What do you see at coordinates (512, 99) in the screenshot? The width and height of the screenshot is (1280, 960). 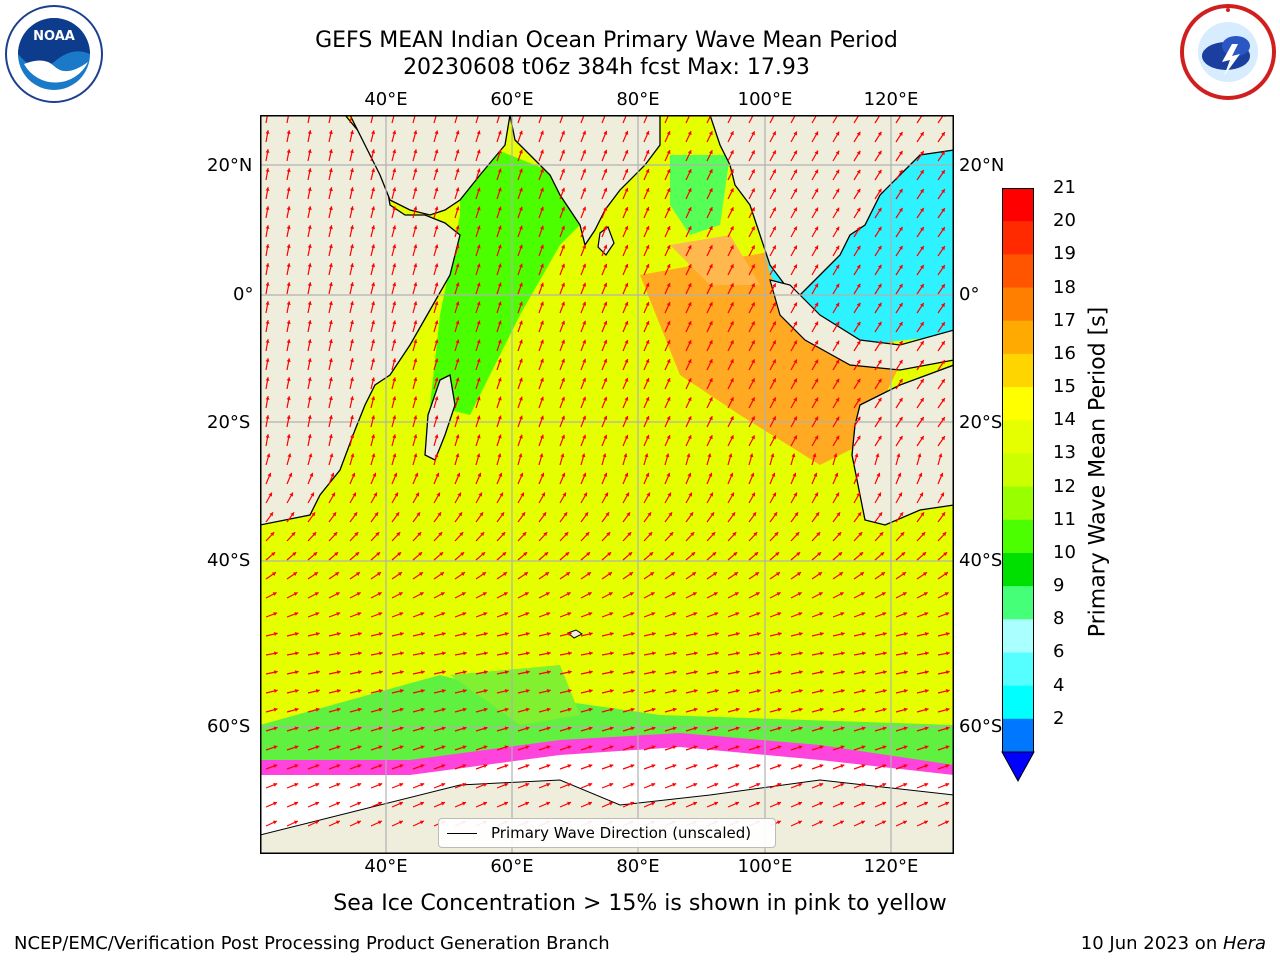 I see `lon-label-top: 60°E` at bounding box center [512, 99].